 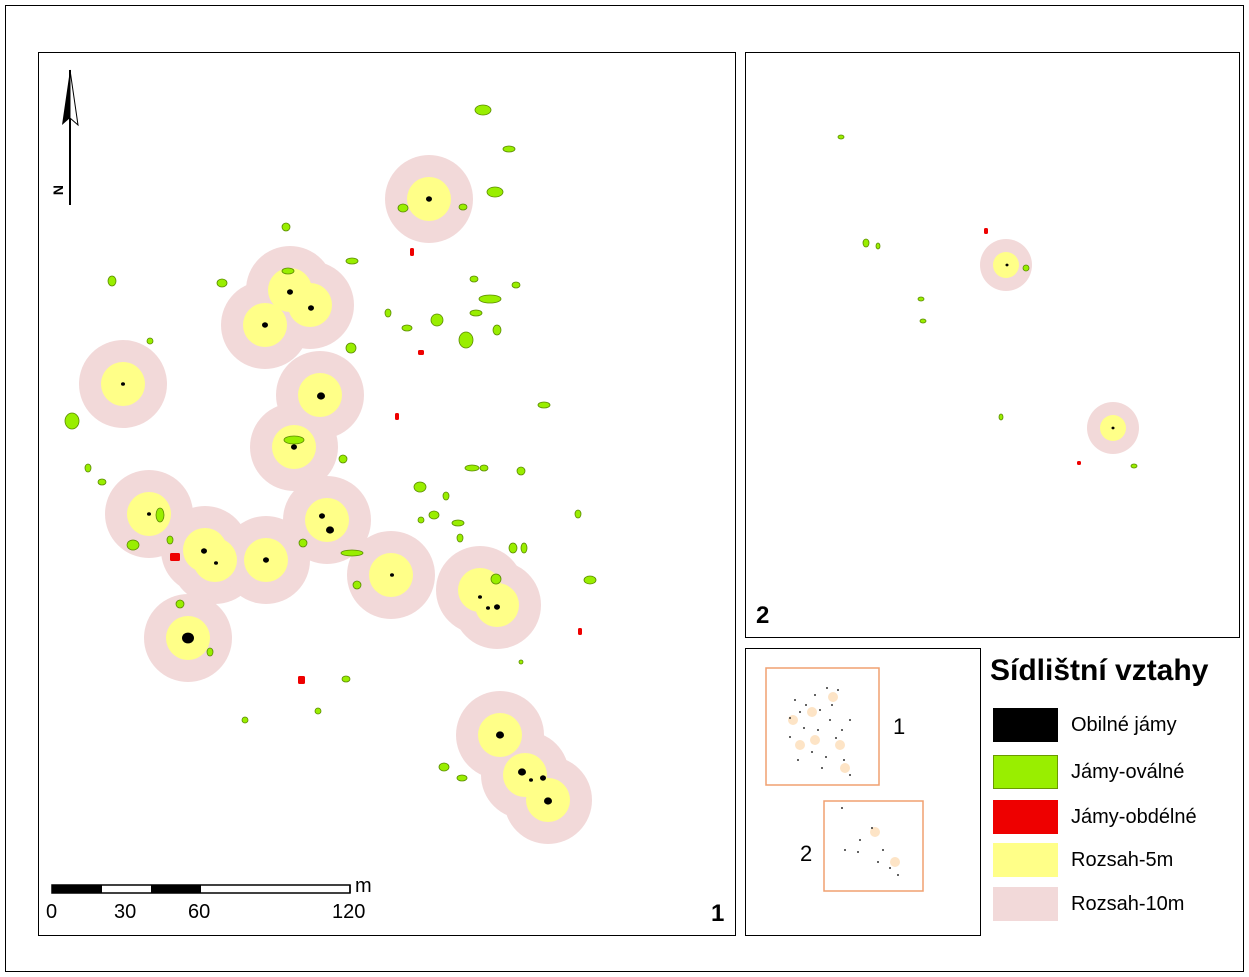 I want to click on scale-tick-60: 60, so click(x=199, y=912).